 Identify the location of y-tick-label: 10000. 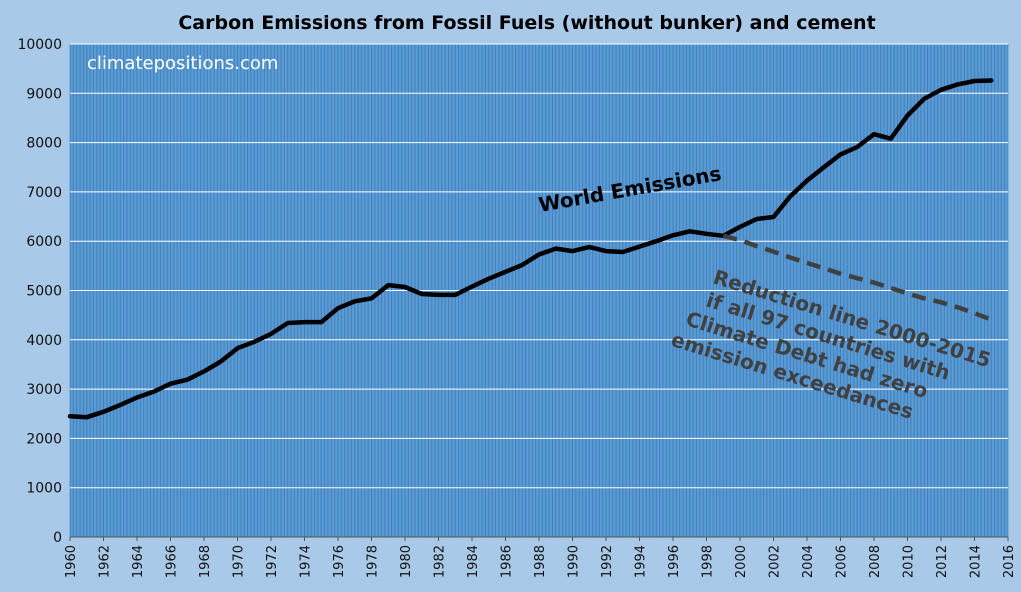
(39, 45).